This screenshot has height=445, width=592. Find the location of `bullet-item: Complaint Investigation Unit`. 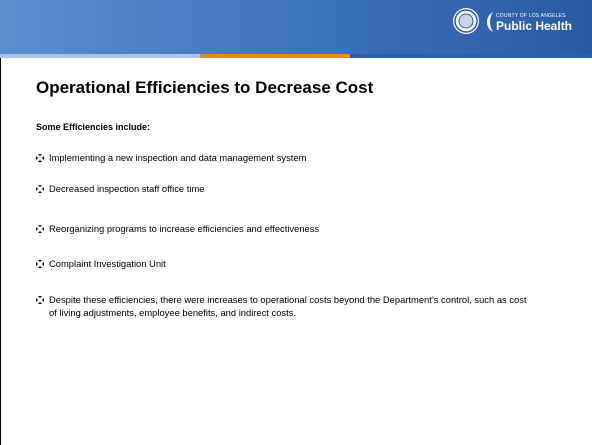

bullet-item: Complaint Investigation Unit is located at coordinates (286, 264).